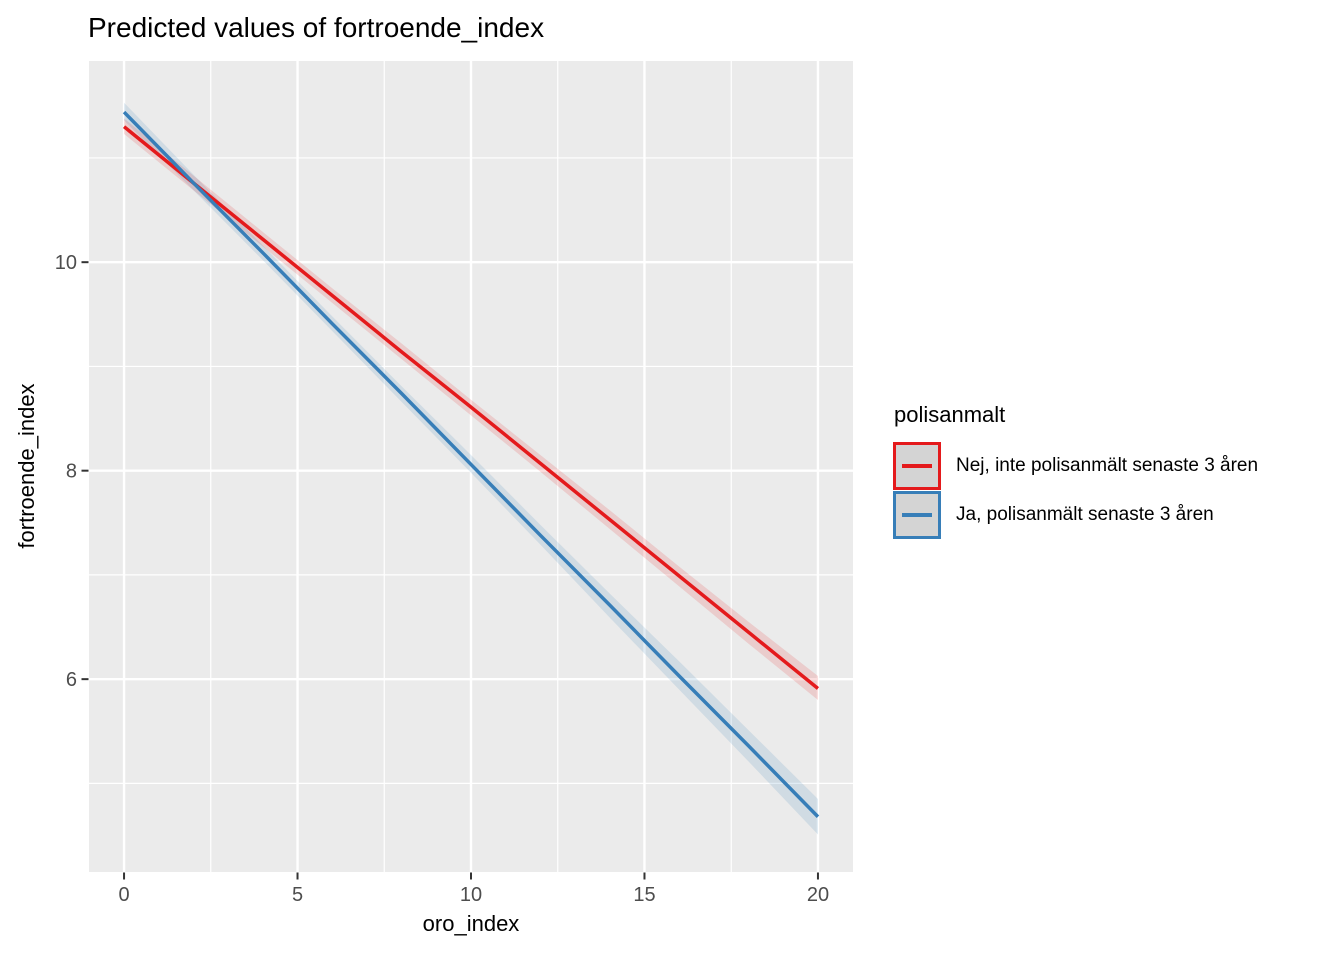 This screenshot has height=960, width=1344. What do you see at coordinates (471, 923) in the screenshot?
I see `x-axis-title: oro_index` at bounding box center [471, 923].